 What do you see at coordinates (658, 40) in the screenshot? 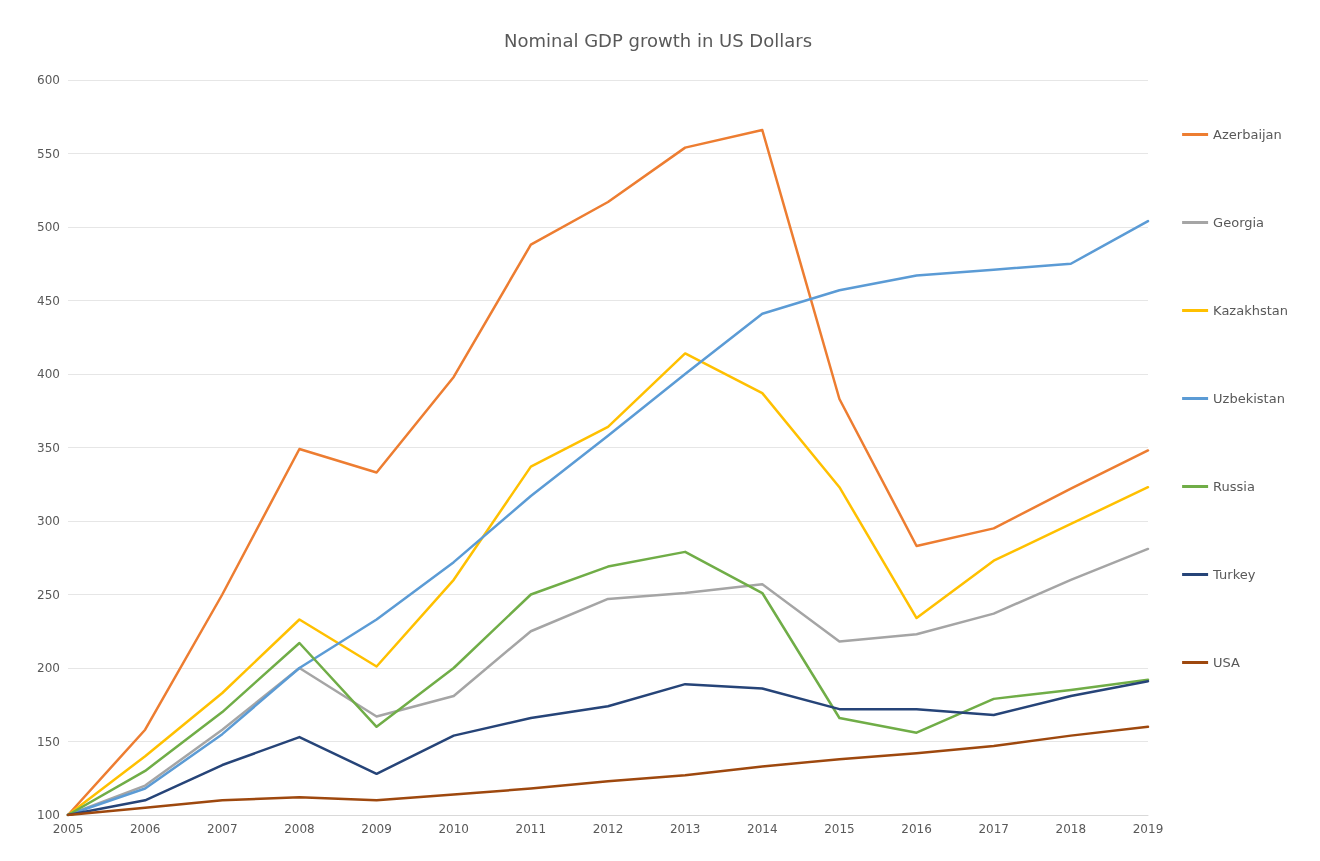
I see `chart-title: Nominal GDP growth in US Dollars` at bounding box center [658, 40].